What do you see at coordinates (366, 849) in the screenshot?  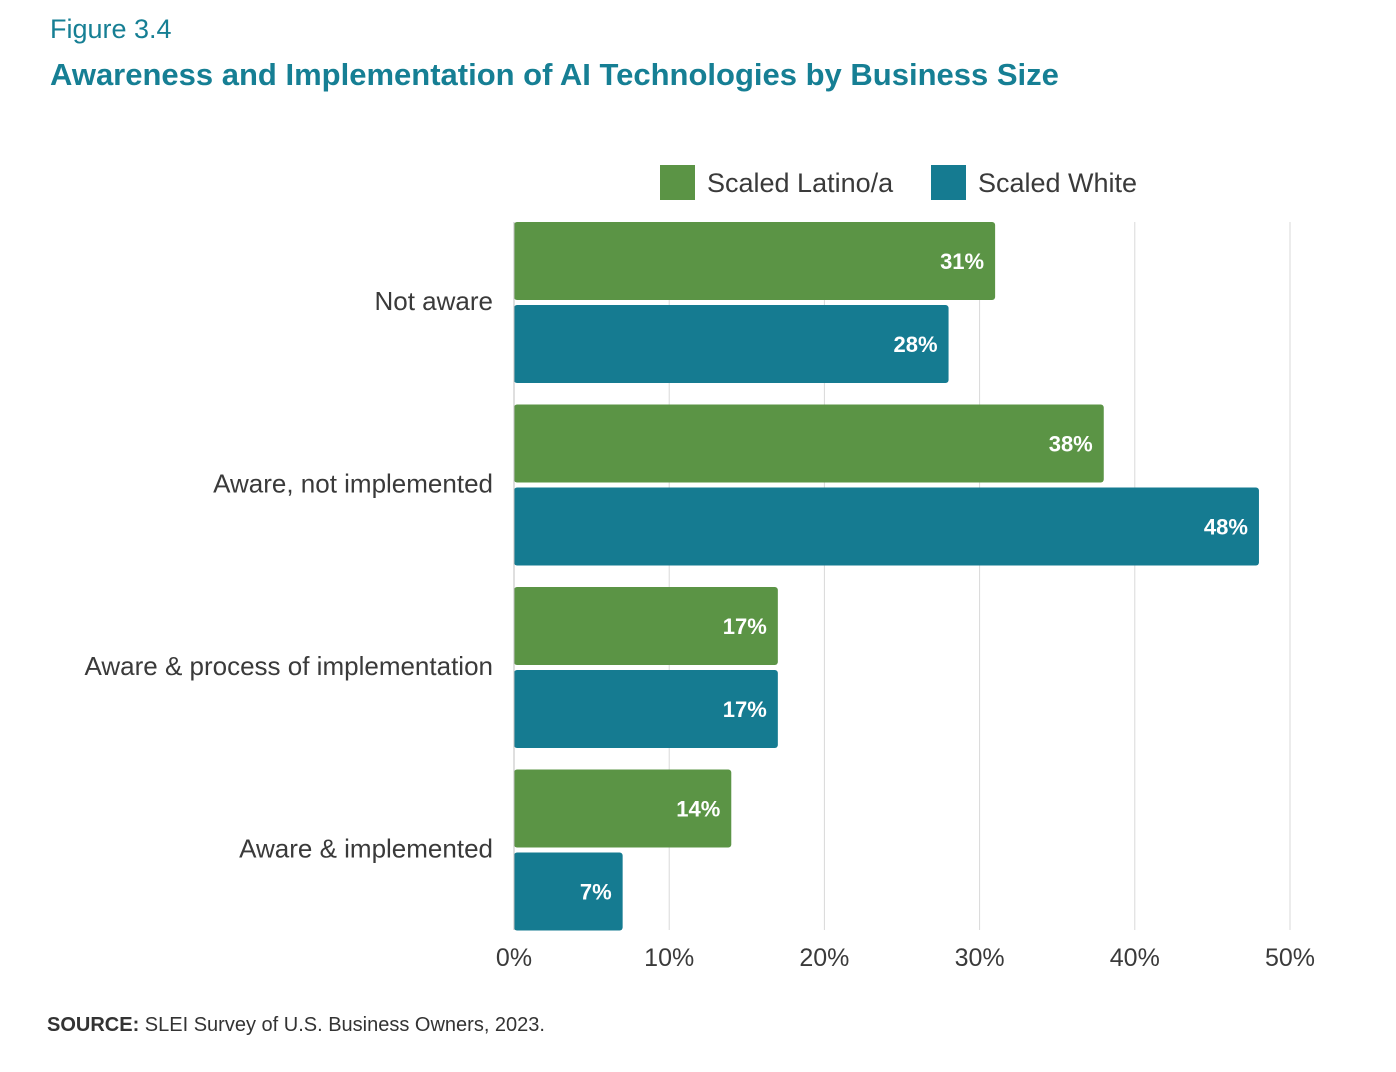 I see `category-label: Aware & implemented` at bounding box center [366, 849].